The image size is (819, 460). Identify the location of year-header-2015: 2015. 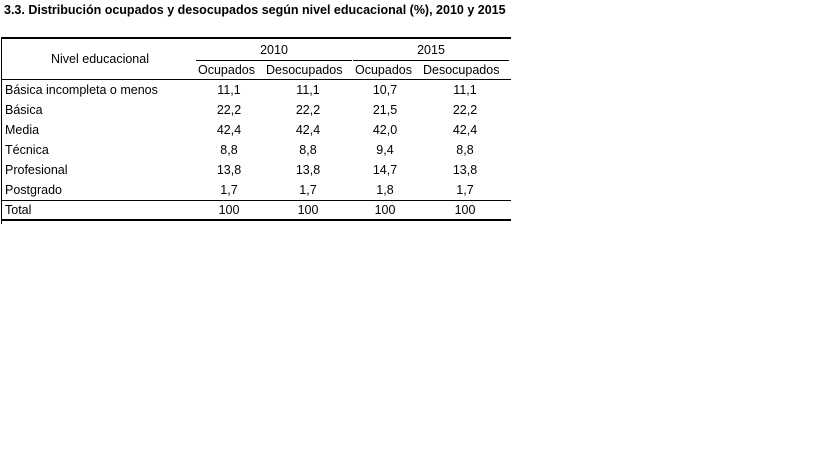
(431, 50).